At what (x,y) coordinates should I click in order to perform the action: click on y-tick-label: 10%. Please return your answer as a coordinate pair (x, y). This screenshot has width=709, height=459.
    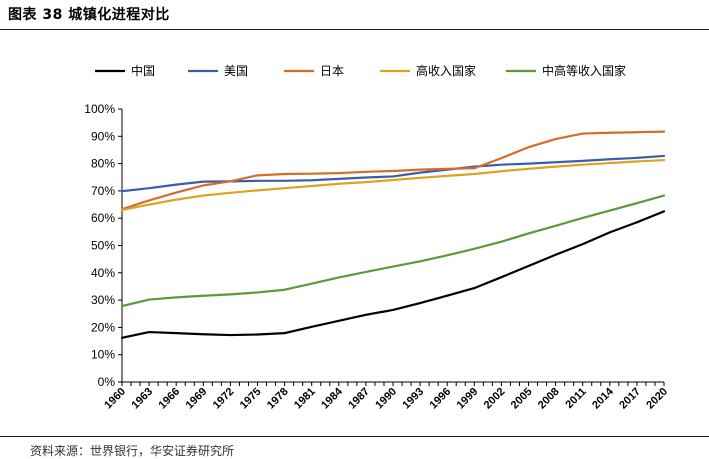
    Looking at the image, I should click on (103, 355).